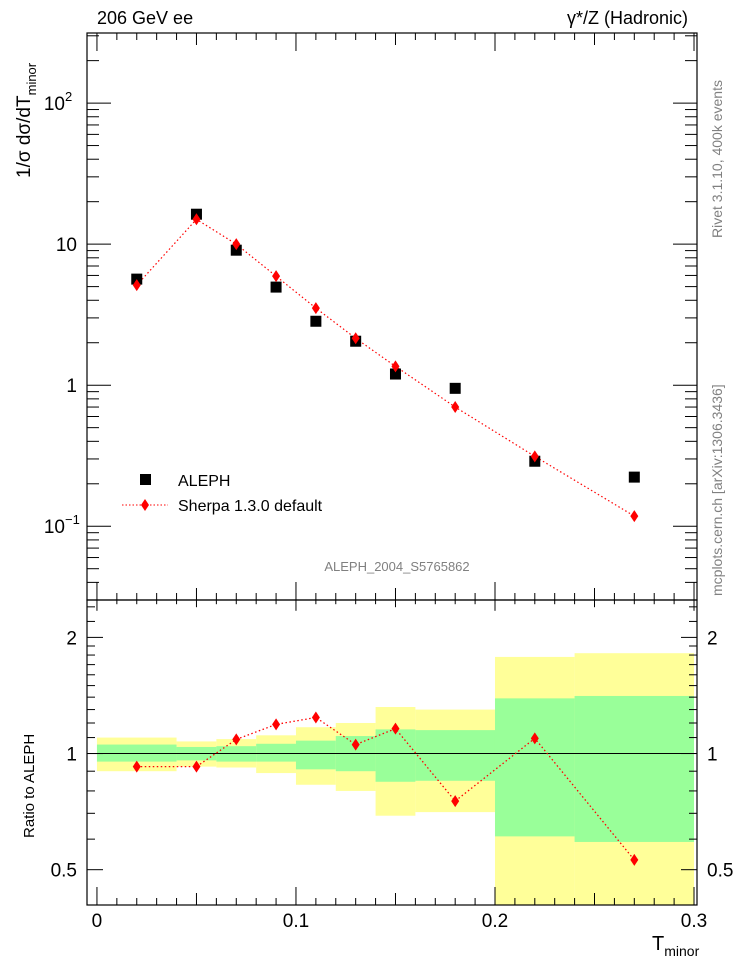 The height and width of the screenshot is (972, 746). I want to click on legend: ALEPH Sherpa 1.3.0 default, so click(222, 494).